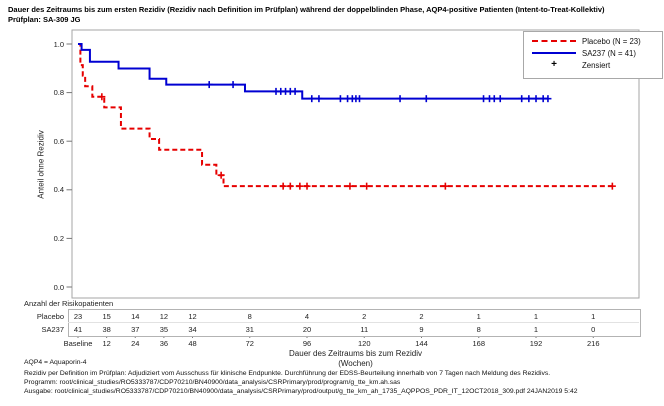 This screenshot has height=406, width=664. I want to click on x-tick-label: 120, so click(364, 343).